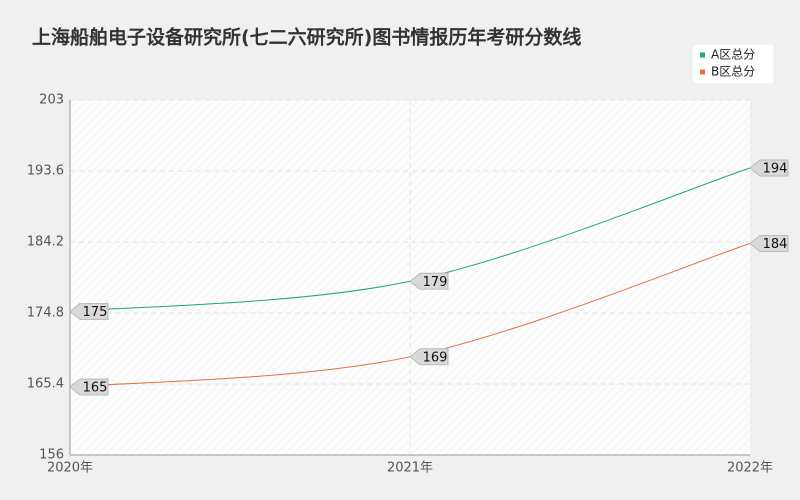 This screenshot has height=500, width=800. I want to click on data-label-text: 184, so click(775, 244).